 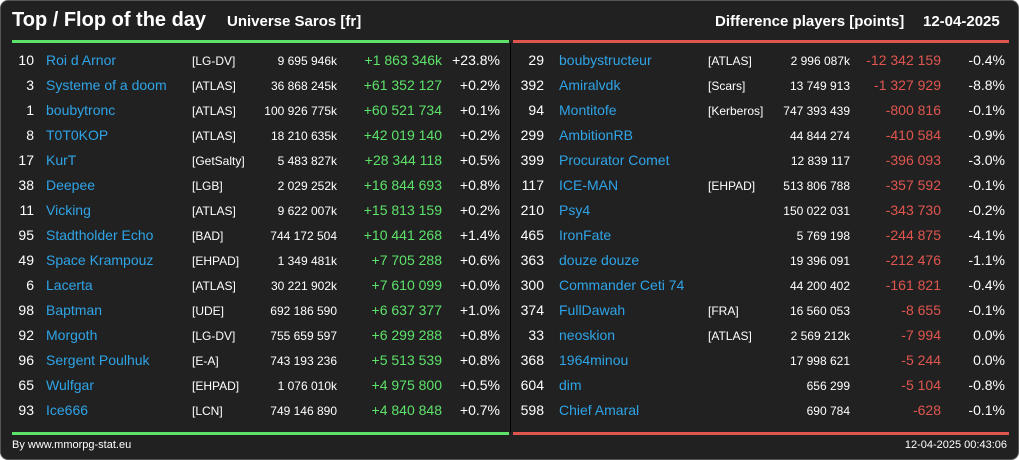 What do you see at coordinates (406, 410) in the screenshot?
I see `player-diff: +4 840 848` at bounding box center [406, 410].